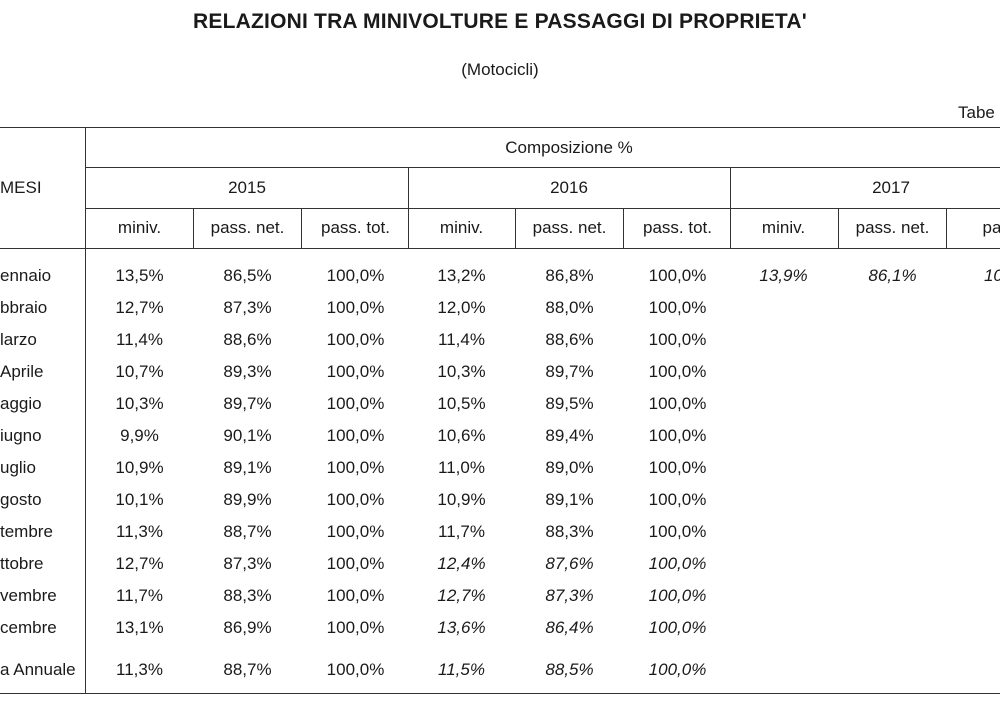  I want to click on mesi-header: MESI, so click(21, 187).